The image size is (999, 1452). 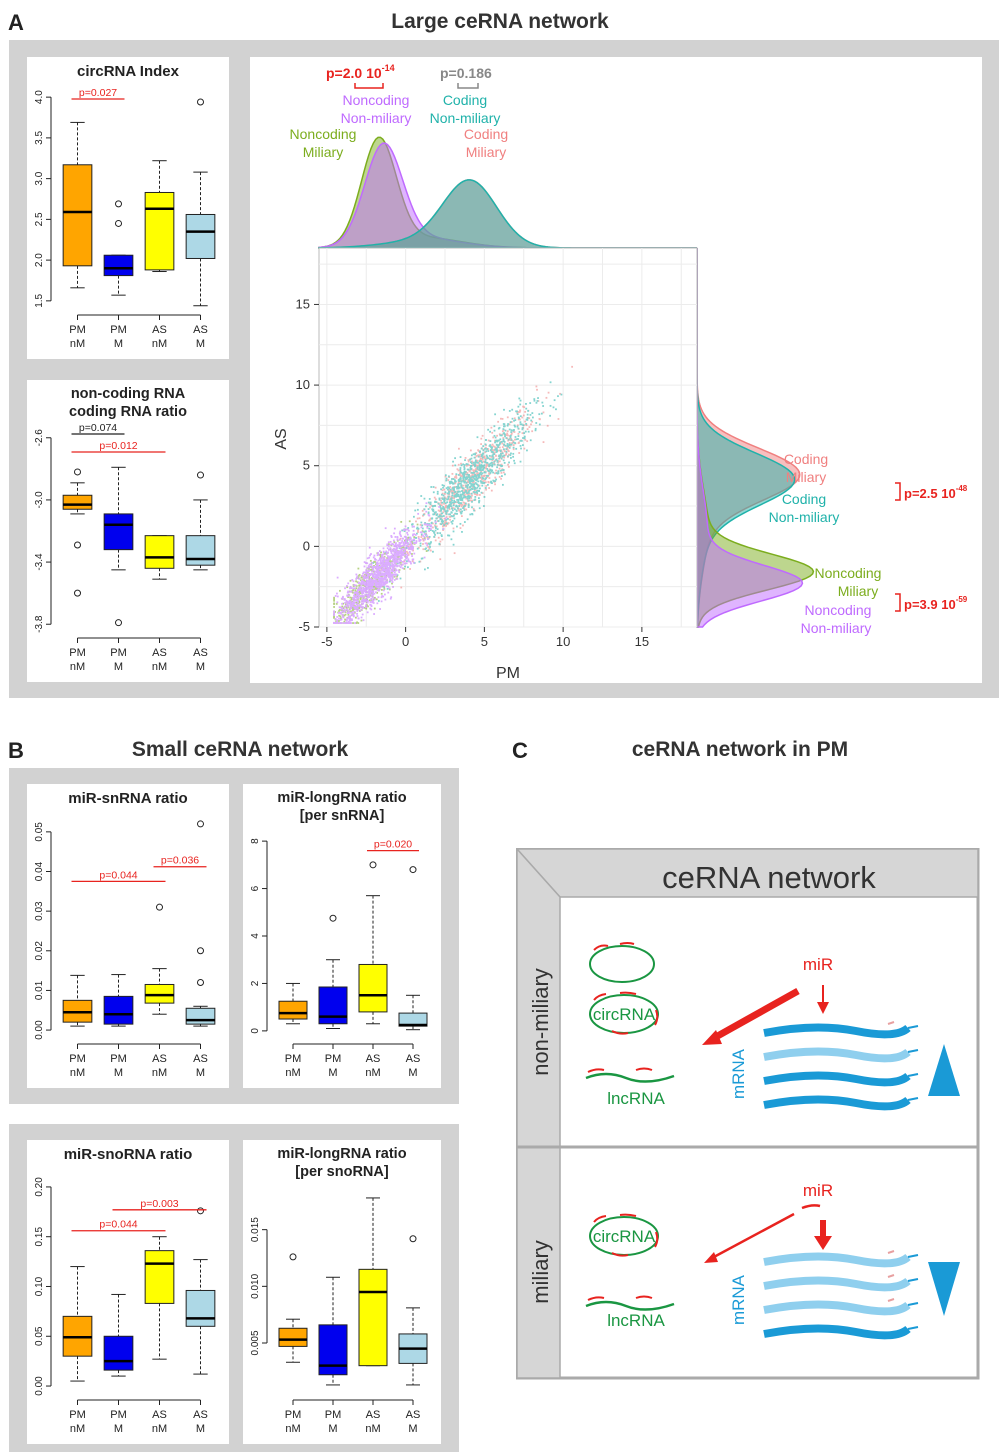 I want to click on row1-circrna-label: circRNA, so click(x=624, y=1014).